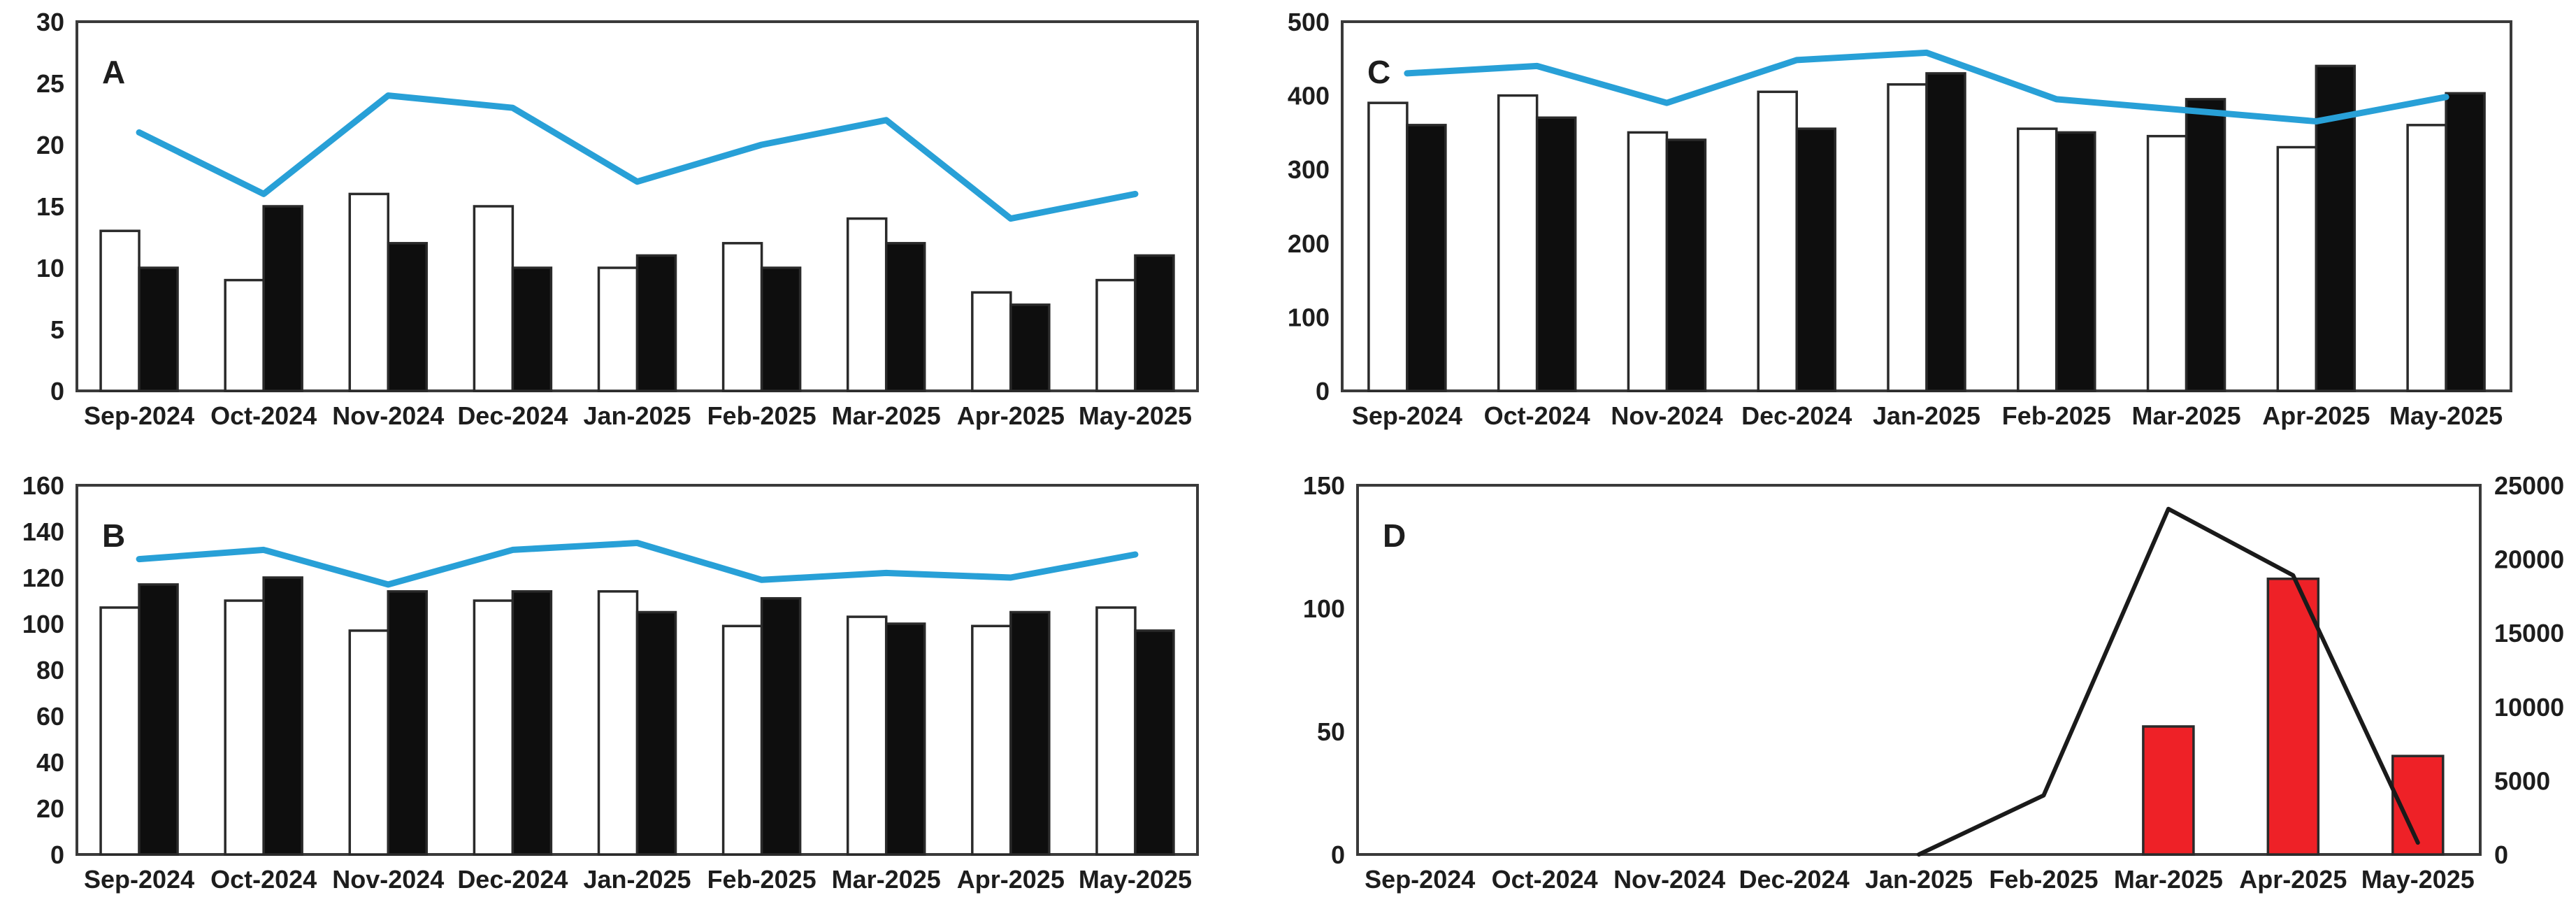  I want to click on chart-C-bar-black-bars-Nov-2024, so click(1686, 265).